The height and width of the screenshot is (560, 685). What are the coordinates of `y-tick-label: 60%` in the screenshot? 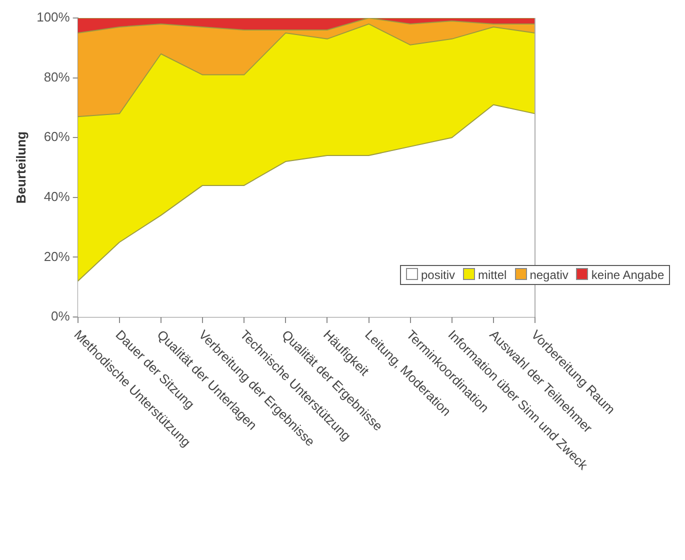 It's located at (57, 136).